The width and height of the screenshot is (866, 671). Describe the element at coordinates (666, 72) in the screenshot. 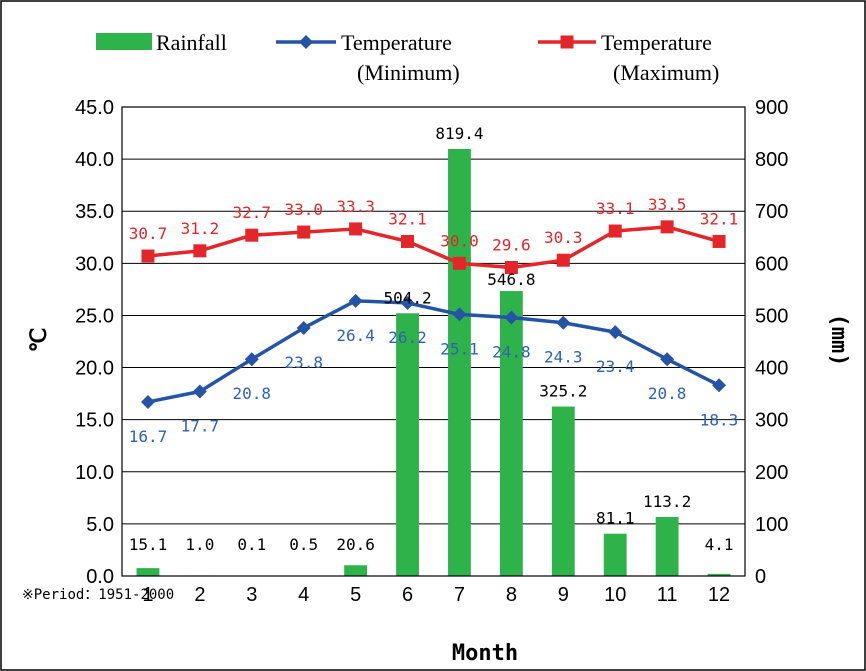

I see `legend-max-label-line2: (Maximum)` at that location.